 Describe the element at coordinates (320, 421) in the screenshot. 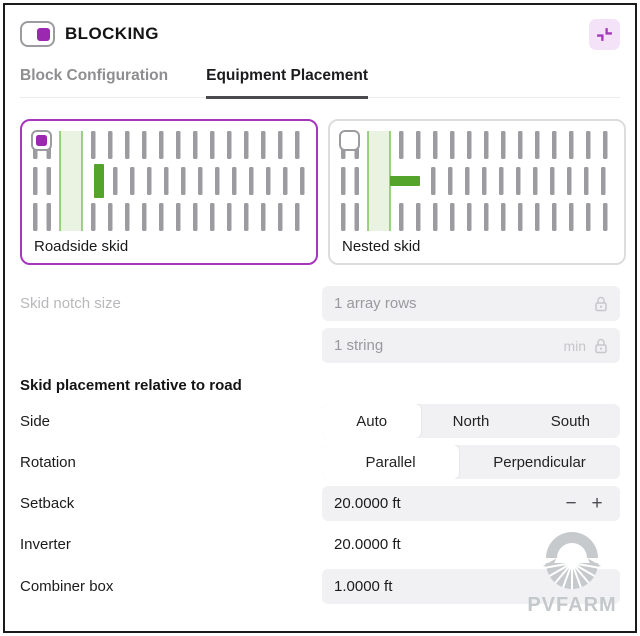

I see `side-row: Side Auto North South` at that location.